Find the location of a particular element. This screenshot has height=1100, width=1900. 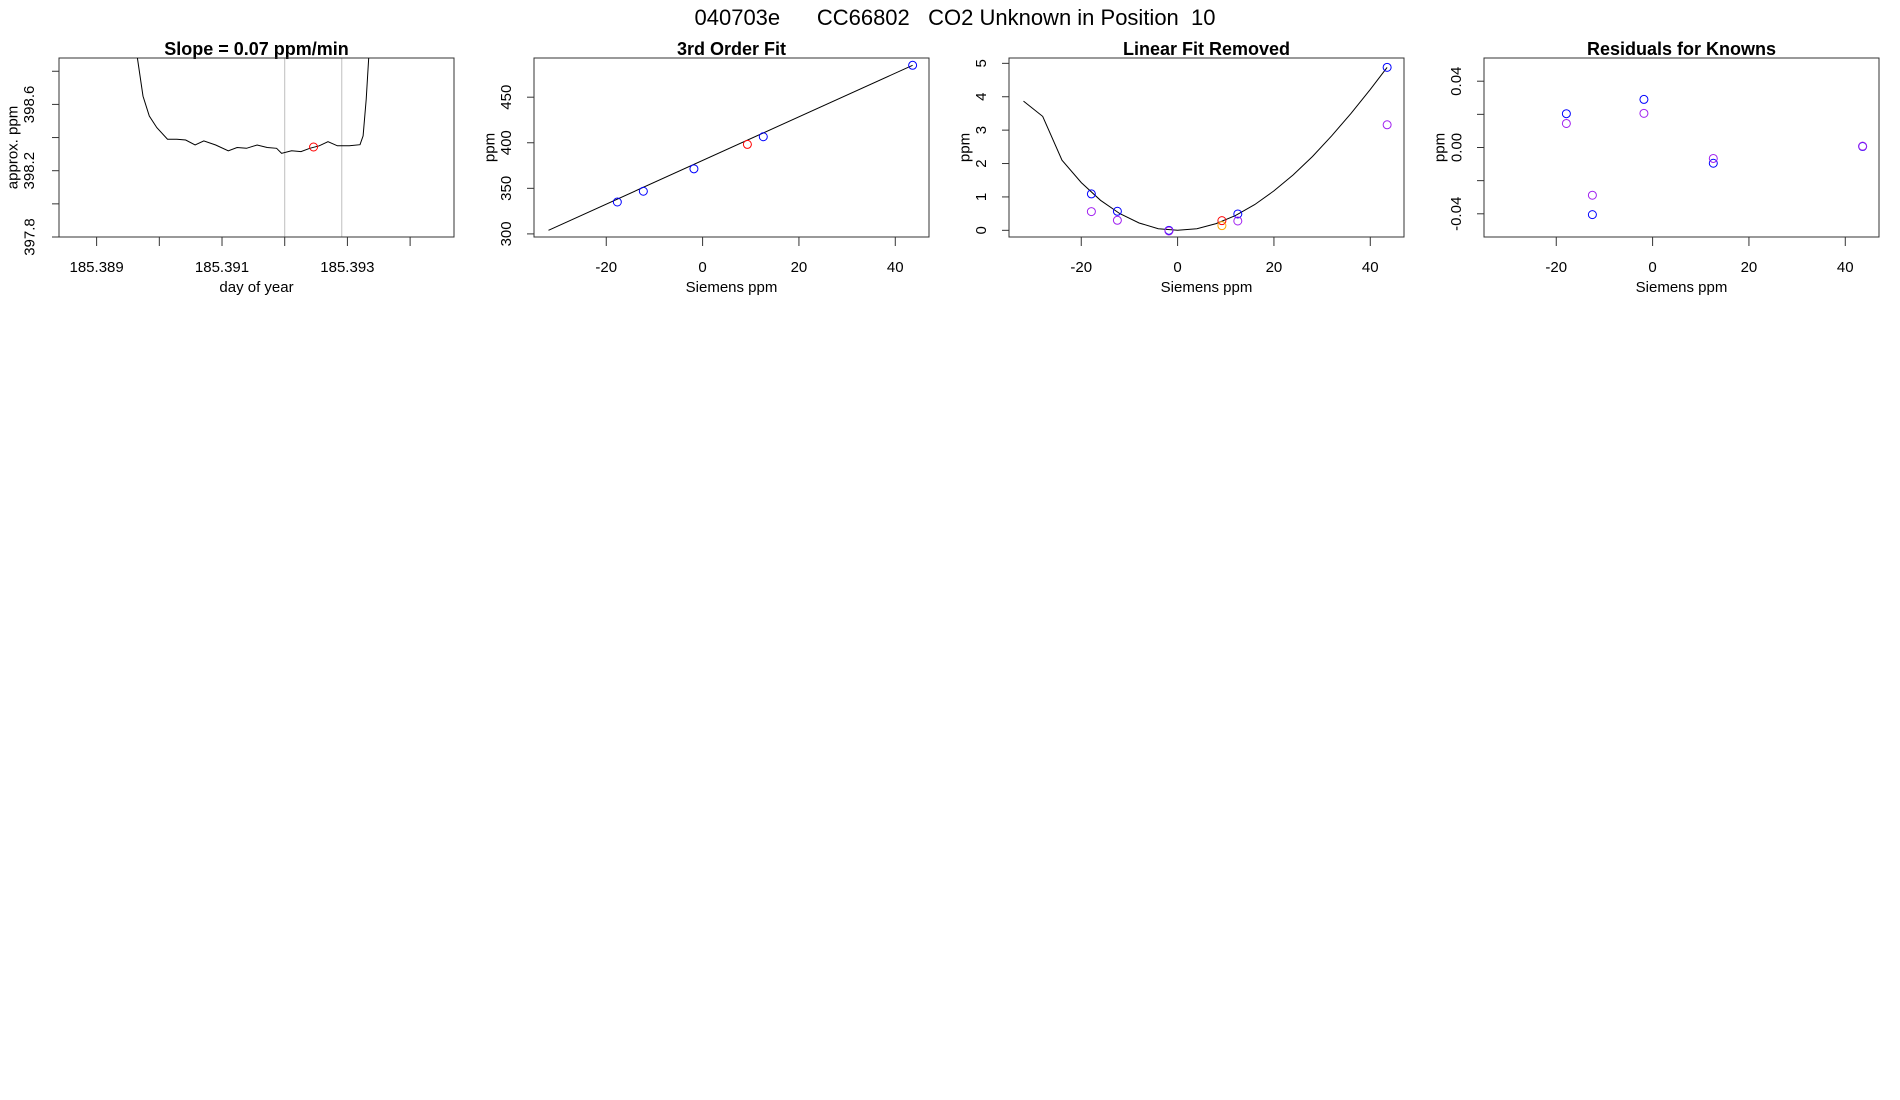

y-tick-label: 4 is located at coordinates (981, 97).